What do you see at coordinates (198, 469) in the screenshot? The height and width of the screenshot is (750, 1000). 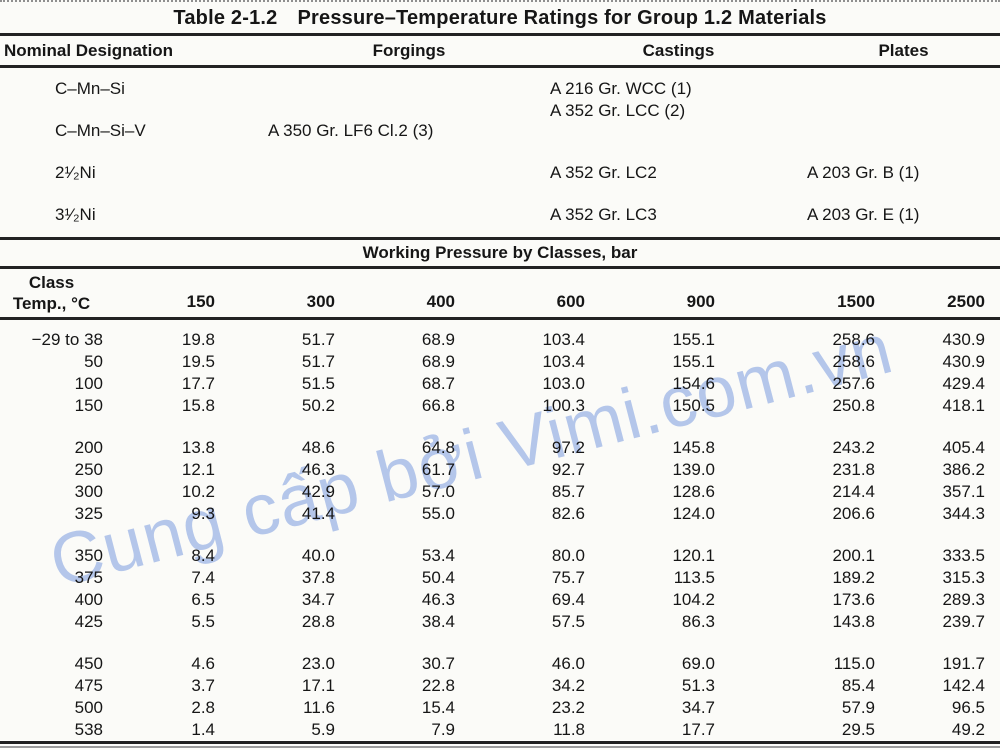 I see `pressure-value-cell: 12.1` at bounding box center [198, 469].